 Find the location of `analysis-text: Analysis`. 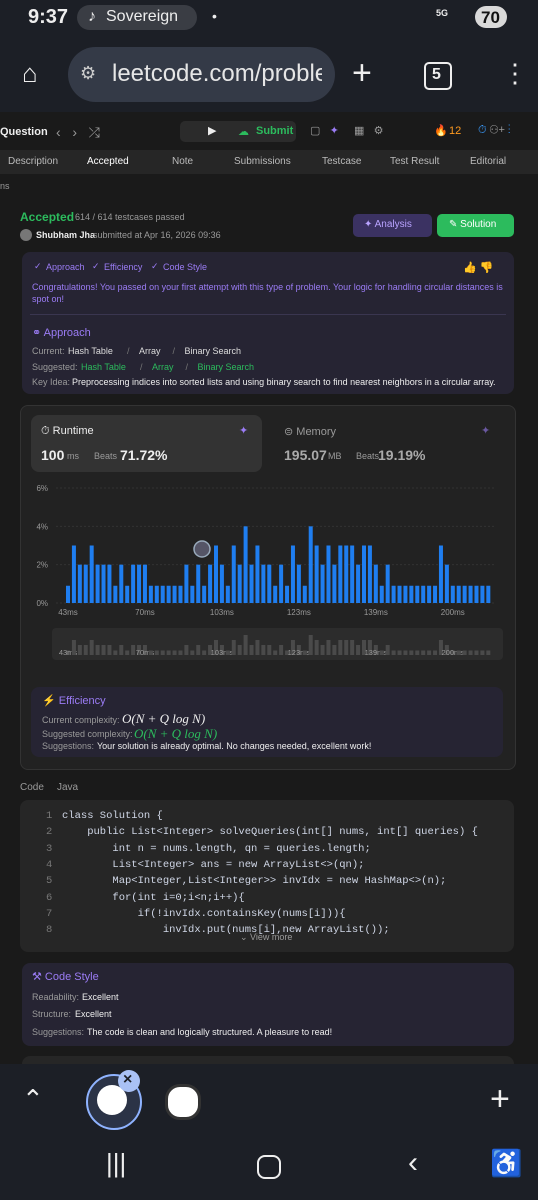

analysis-text: Analysis is located at coordinates (393, 224).